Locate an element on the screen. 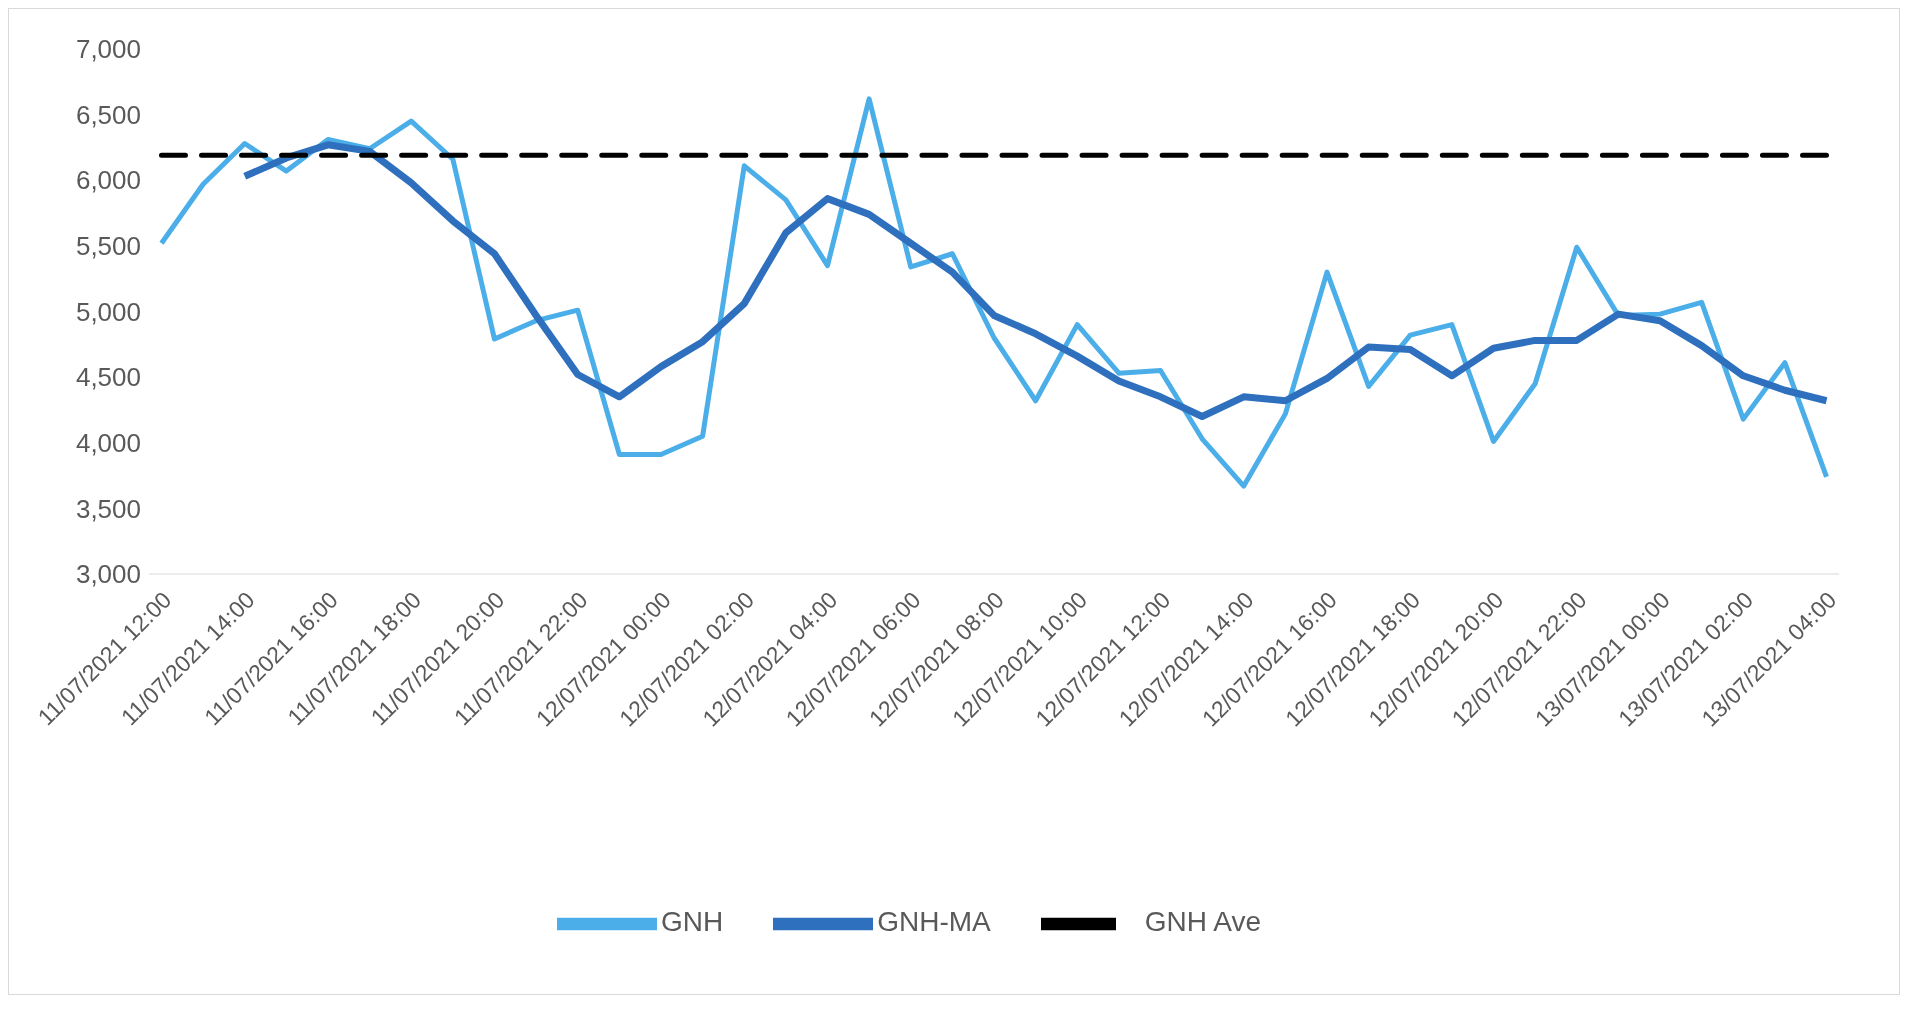  y-tick-label: 4,000 is located at coordinates (108, 442).